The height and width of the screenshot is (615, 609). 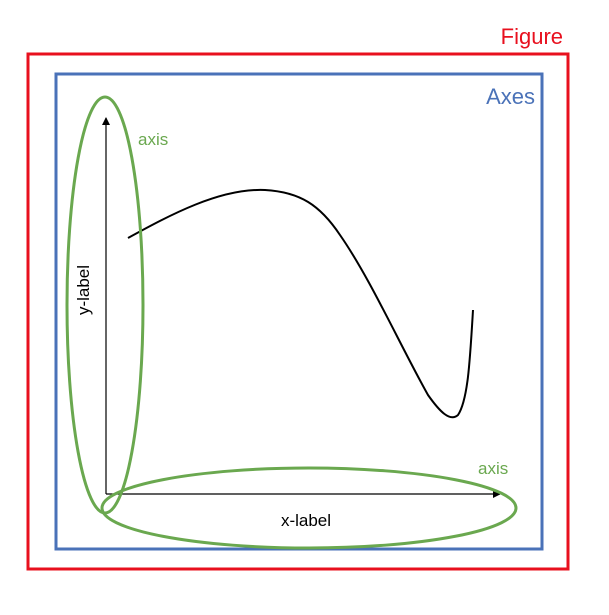 I want to click on y-axis-annotation: axis, so click(x=153, y=139).